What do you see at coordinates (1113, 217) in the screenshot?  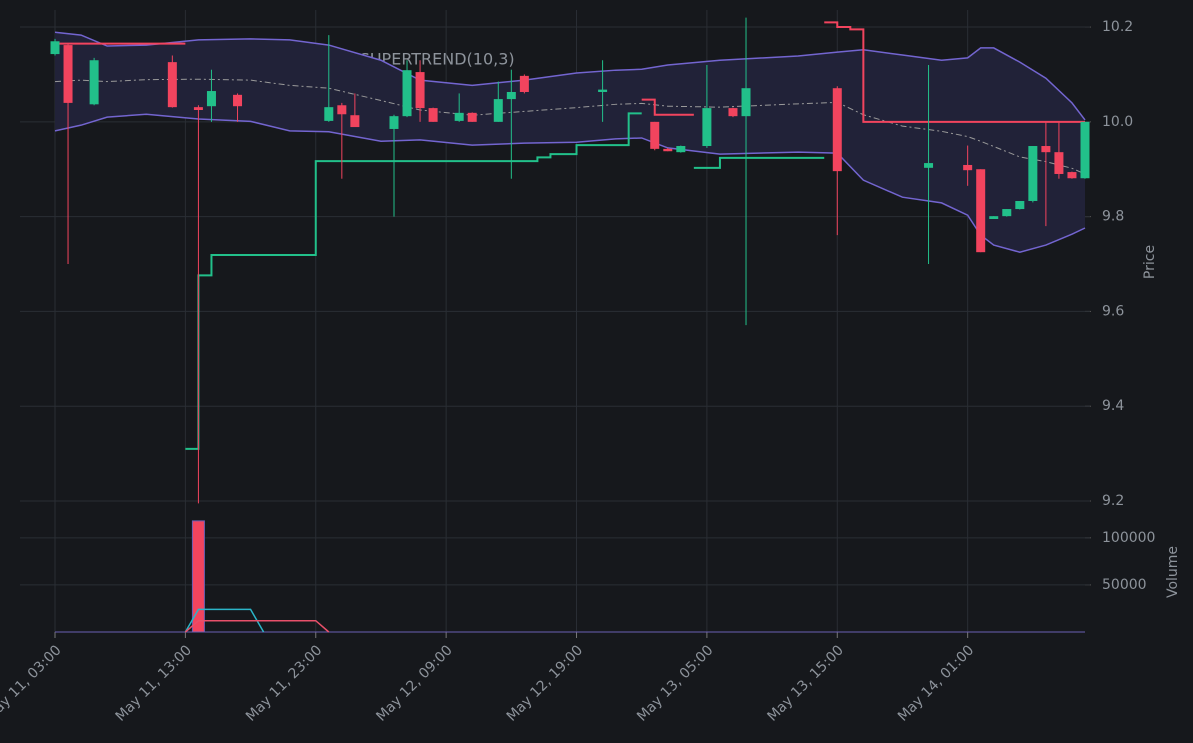 I see `y-tick-label: 9.8` at bounding box center [1113, 217].